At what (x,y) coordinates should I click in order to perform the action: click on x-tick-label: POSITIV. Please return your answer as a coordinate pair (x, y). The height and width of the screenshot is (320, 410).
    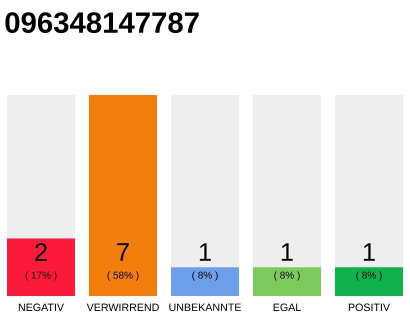
    Looking at the image, I should click on (369, 308).